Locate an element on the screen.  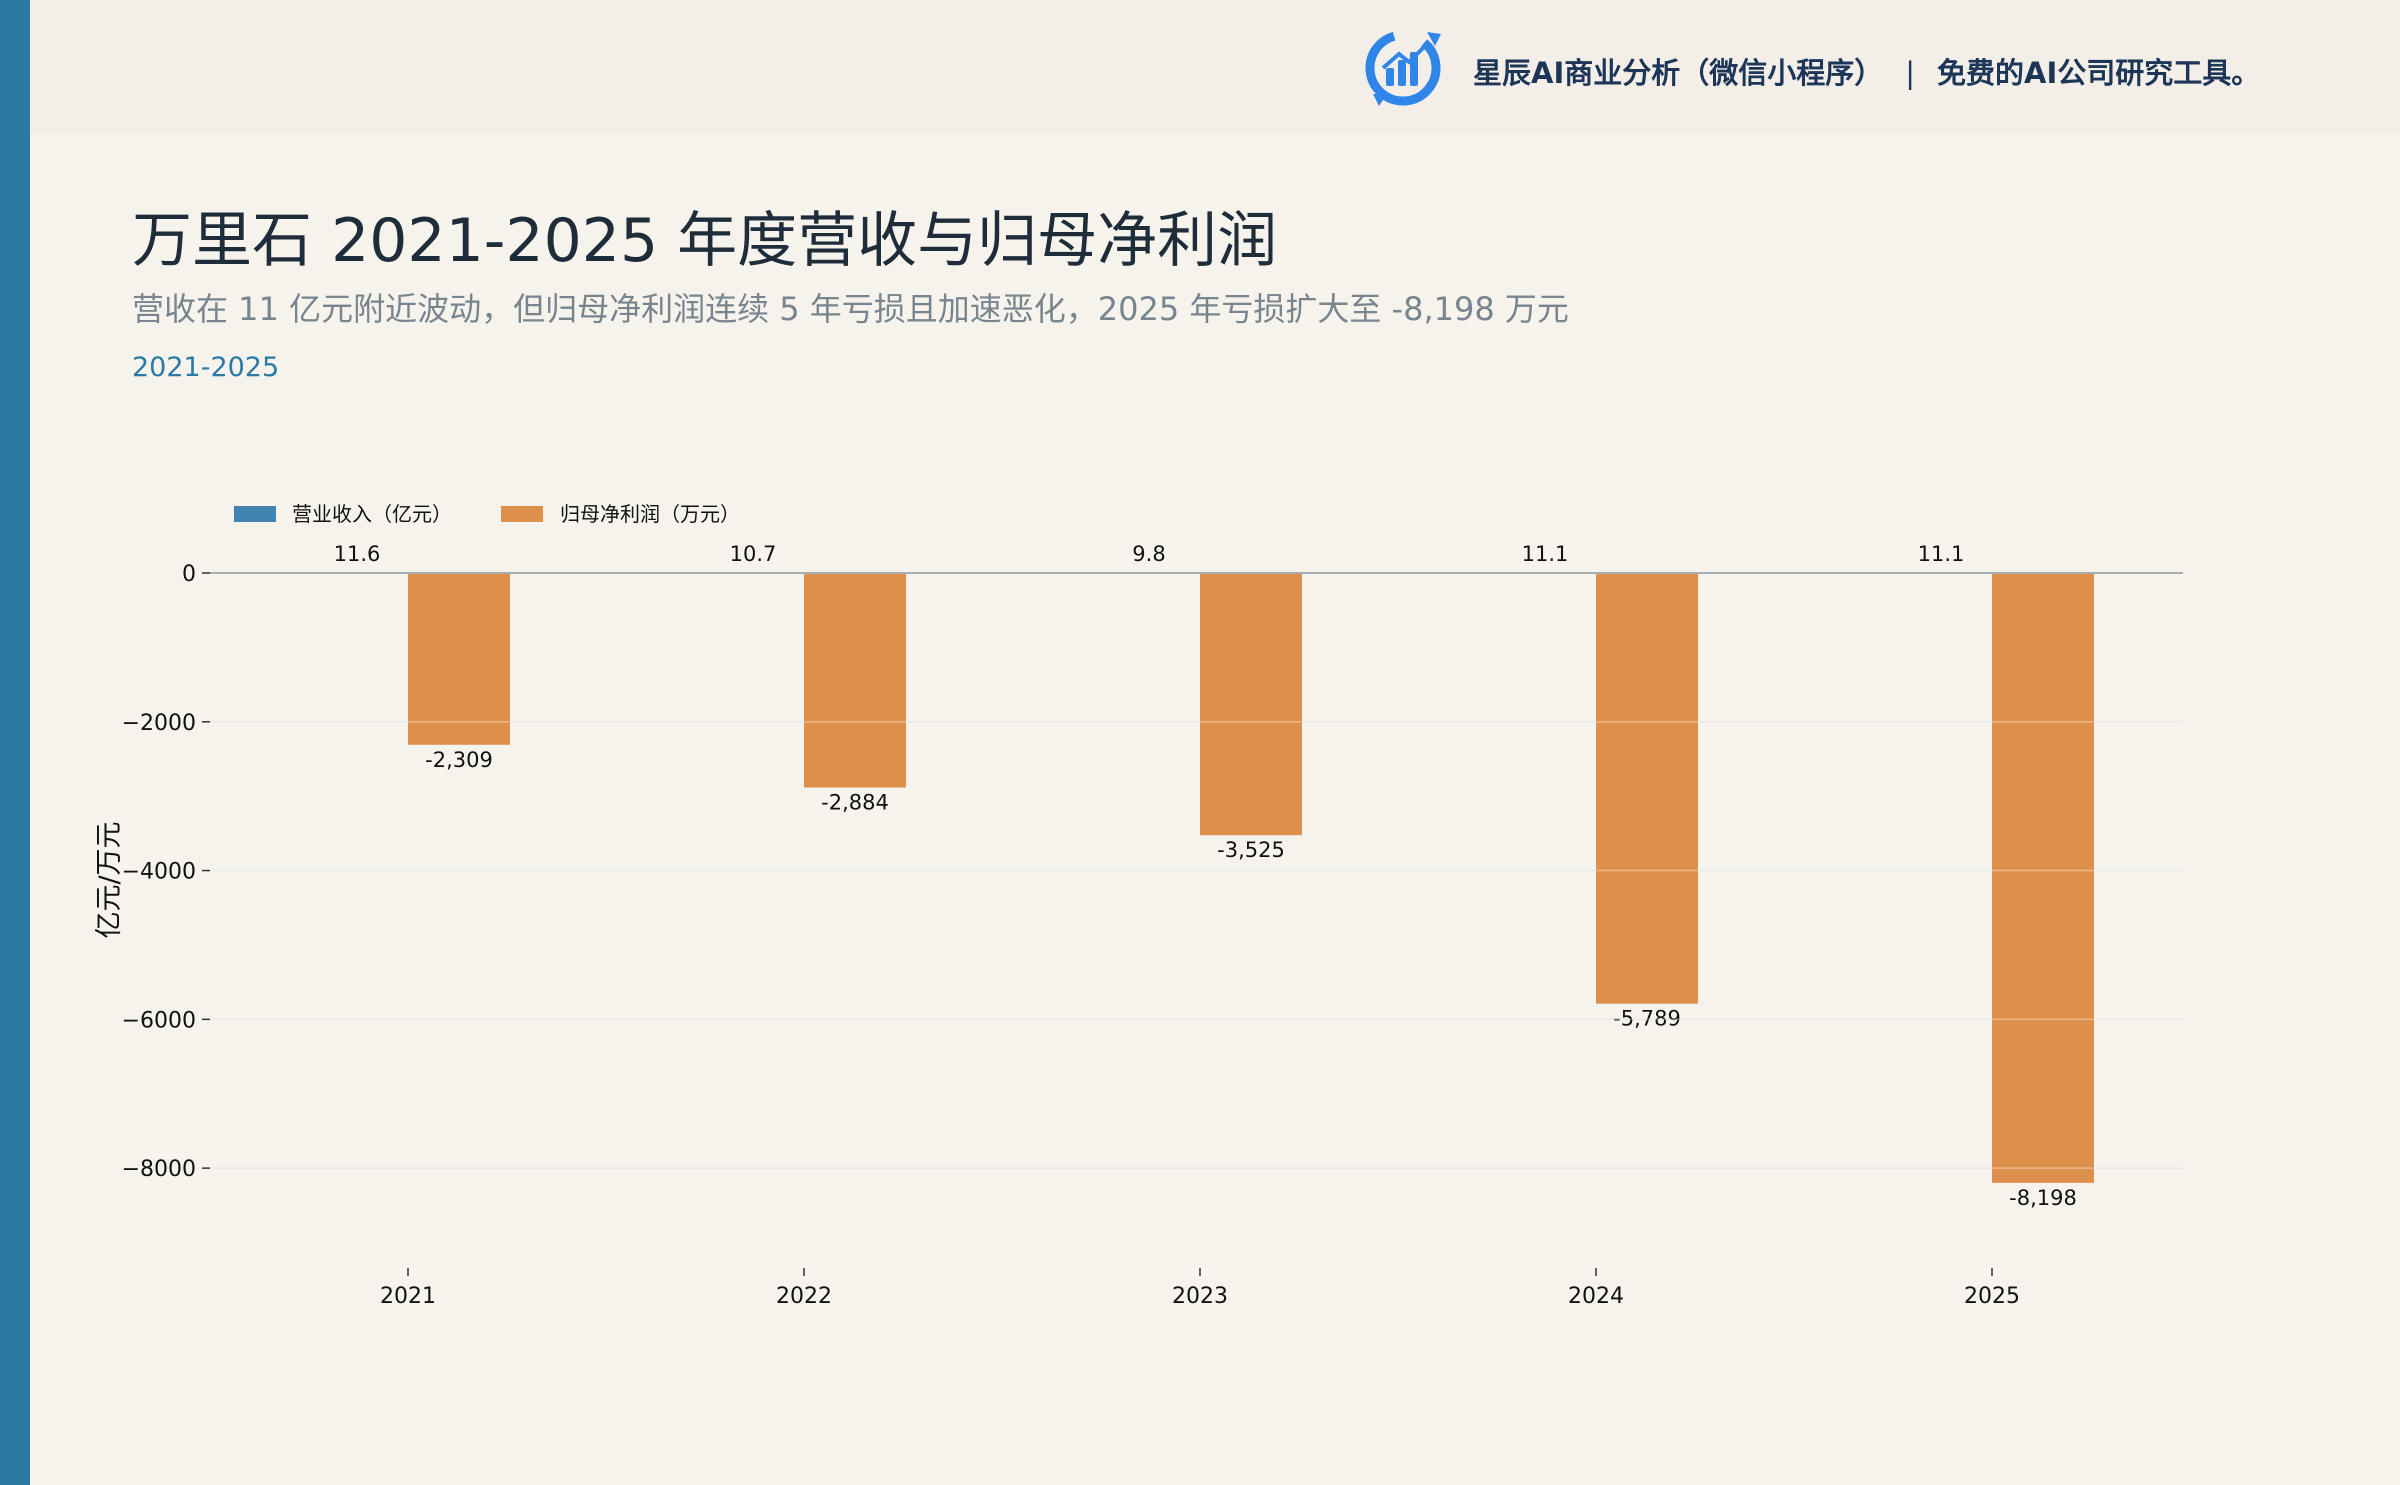
x-tick-label: 2024 is located at coordinates (1596, 1296).